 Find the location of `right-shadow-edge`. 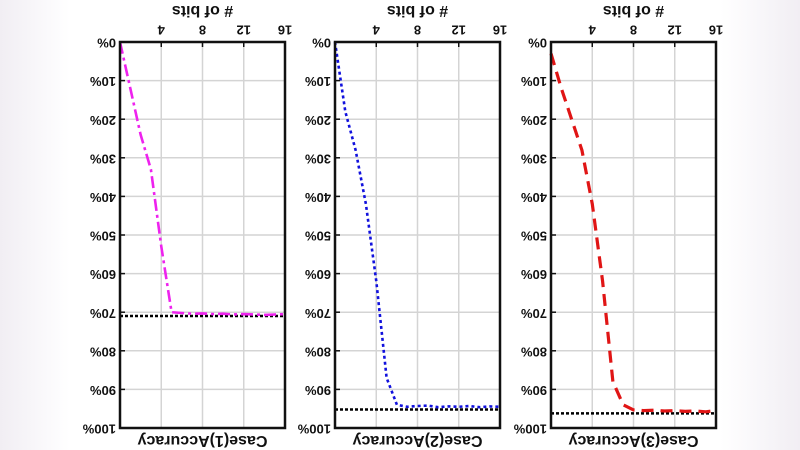

right-shadow-edge is located at coordinates (760, 225).